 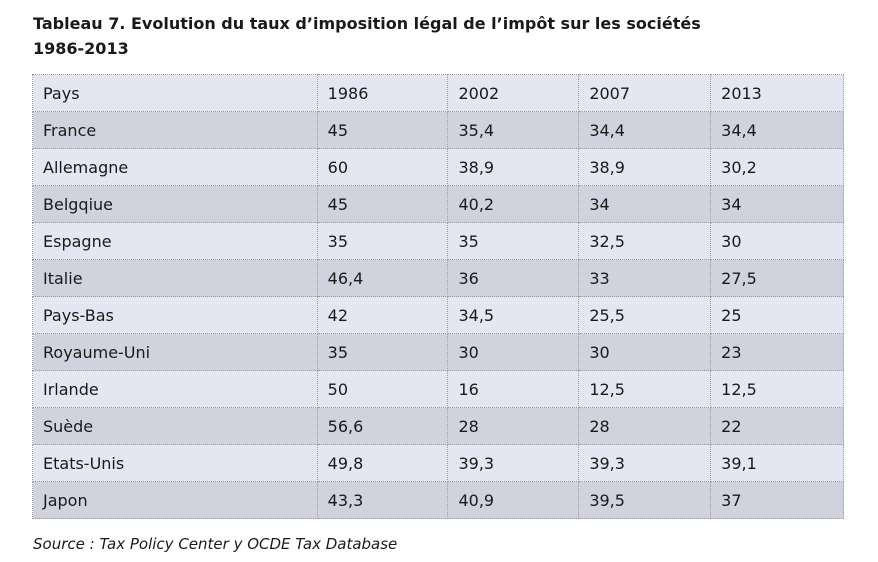 I want to click on header-cell-1986: 1986, so click(x=383, y=93).